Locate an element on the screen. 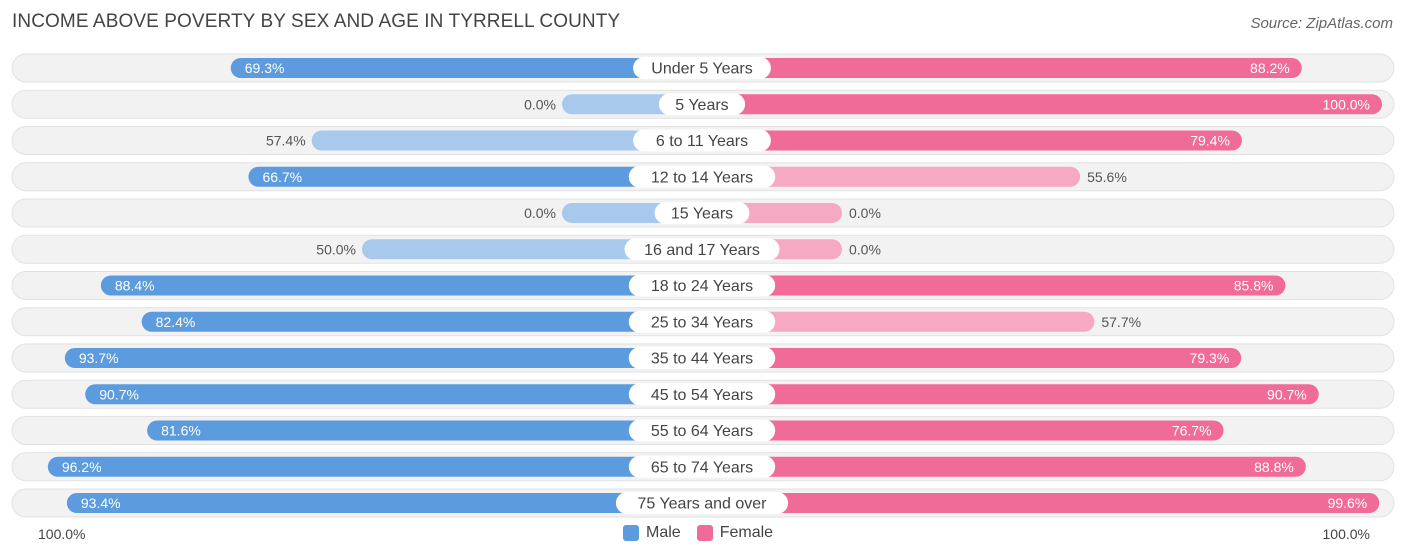 This screenshot has height=559, width=1406. male-value-label: 82.4% is located at coordinates (176, 322).